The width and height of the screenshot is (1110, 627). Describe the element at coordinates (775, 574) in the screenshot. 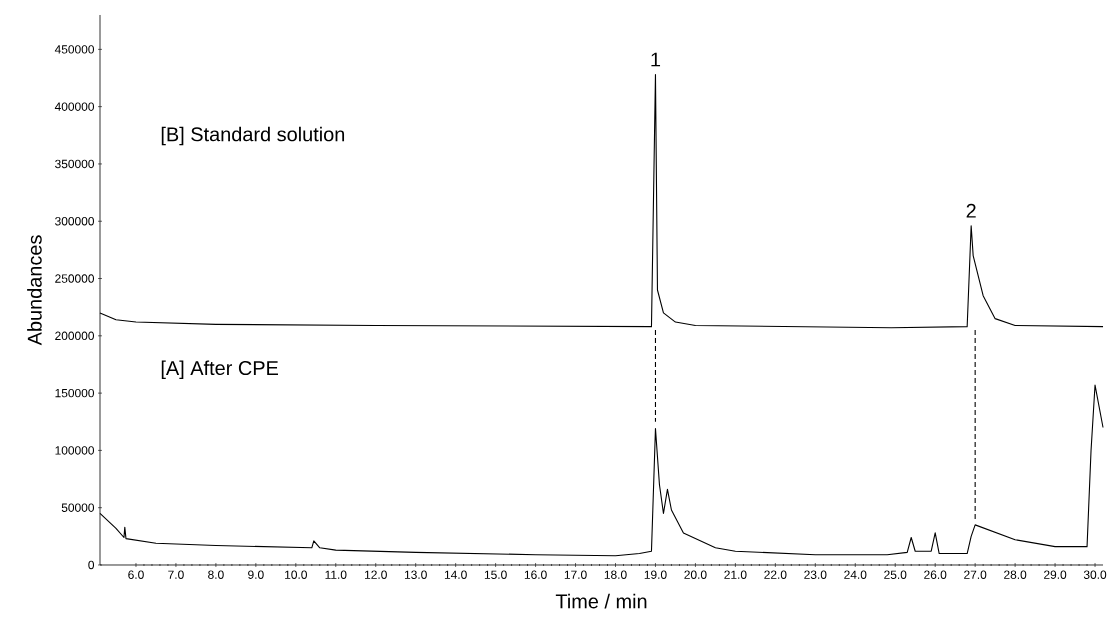

I see `x-tick-label: 22.0` at that location.